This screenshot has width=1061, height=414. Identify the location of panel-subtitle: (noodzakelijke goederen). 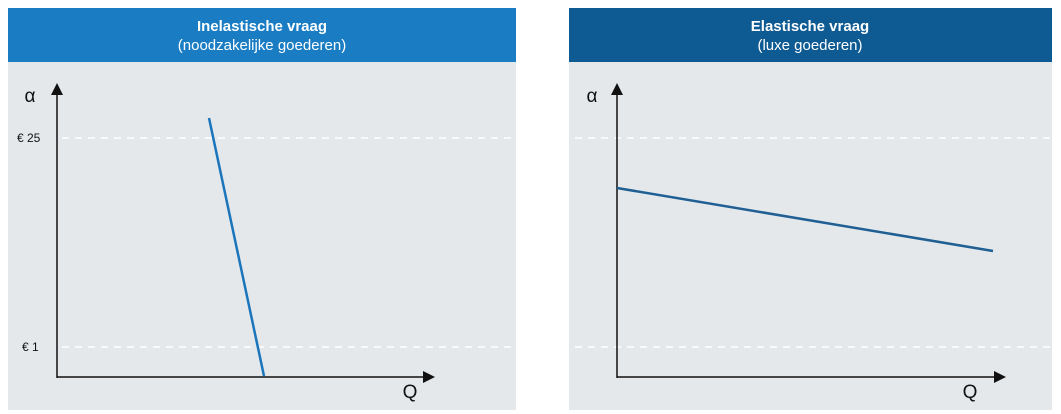
(262, 45).